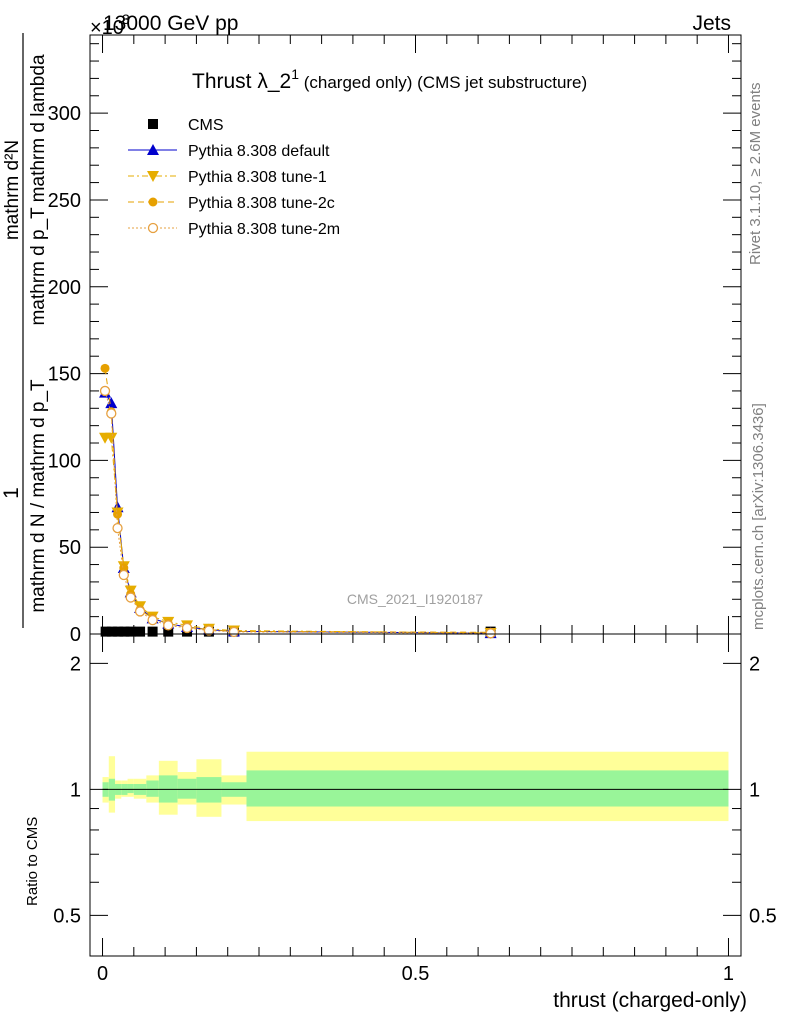 This screenshot has width=786, height=1029. I want to click on ratio-y-tick-label: 1, so click(75, 790).